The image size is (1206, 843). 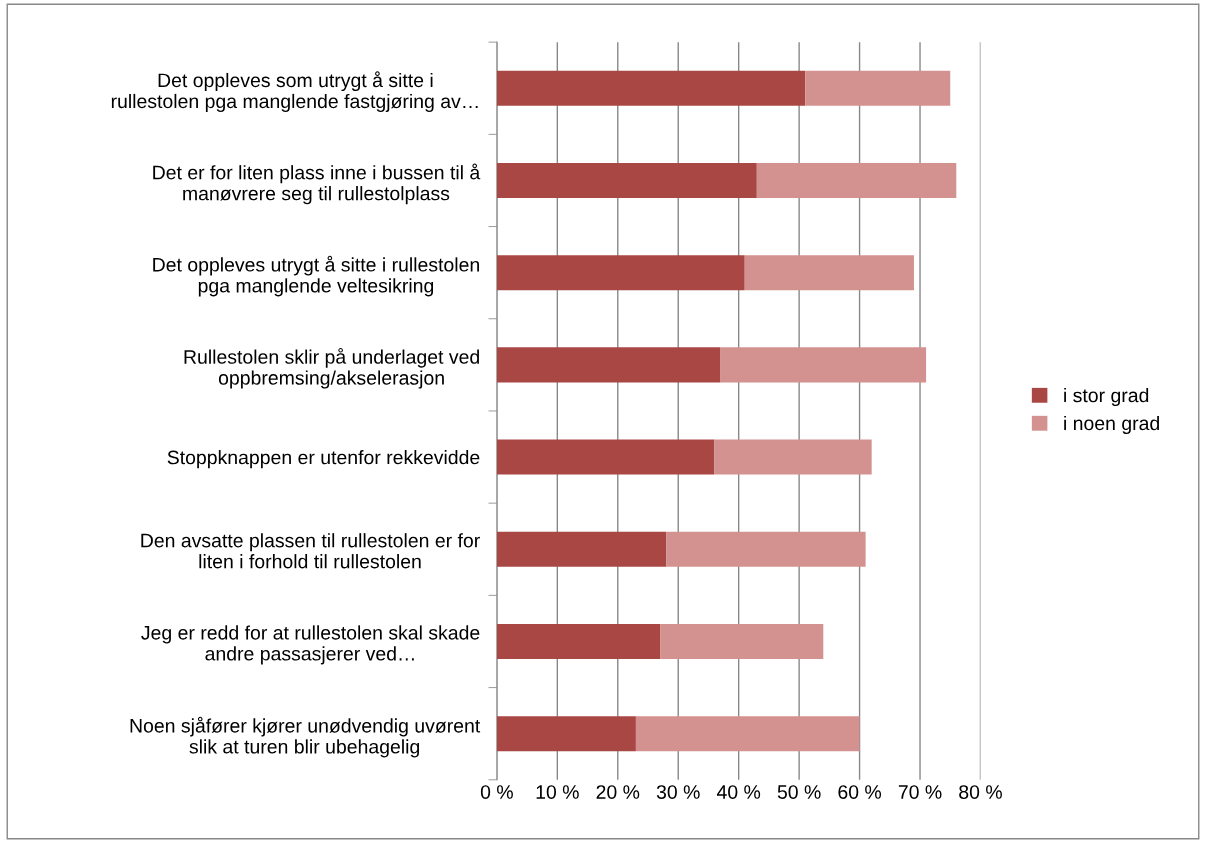 What do you see at coordinates (618, 792) in the screenshot?
I see `x-tick-label: 20 %` at bounding box center [618, 792].